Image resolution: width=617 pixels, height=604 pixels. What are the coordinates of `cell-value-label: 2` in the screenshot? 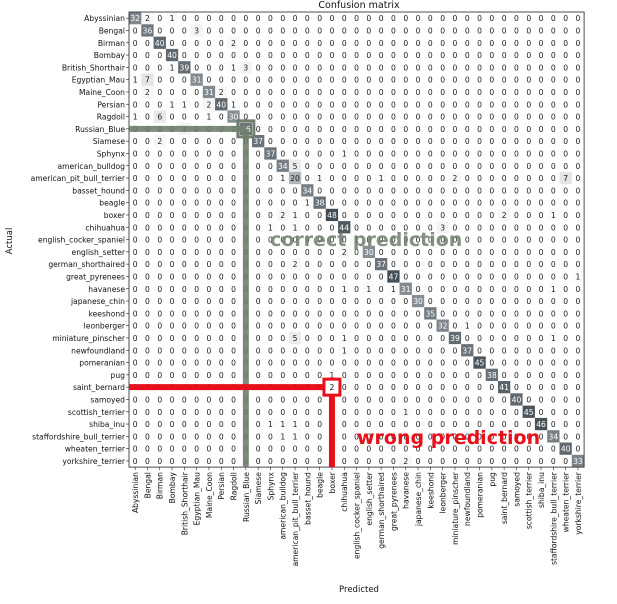 It's located at (147, 18).